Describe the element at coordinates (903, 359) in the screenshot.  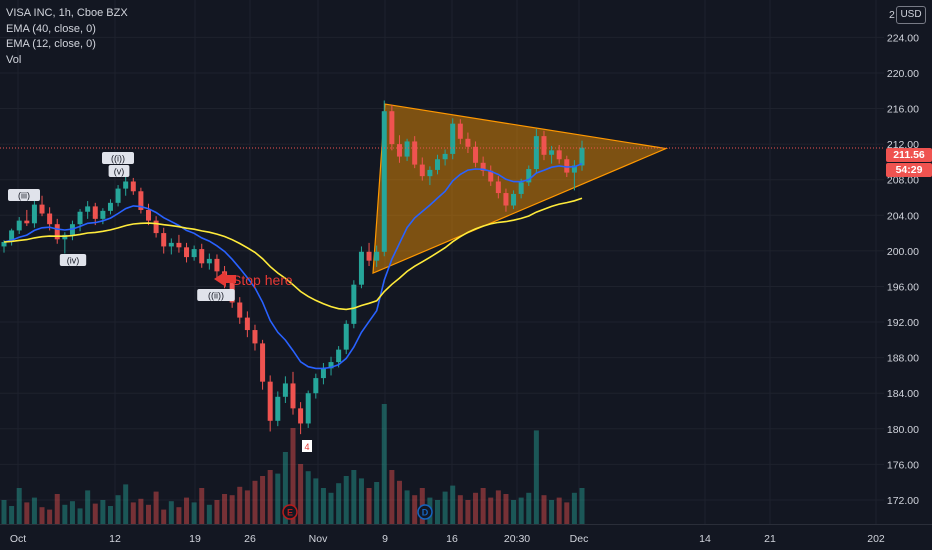
I see `y-tick-label: 188.00` at that location.